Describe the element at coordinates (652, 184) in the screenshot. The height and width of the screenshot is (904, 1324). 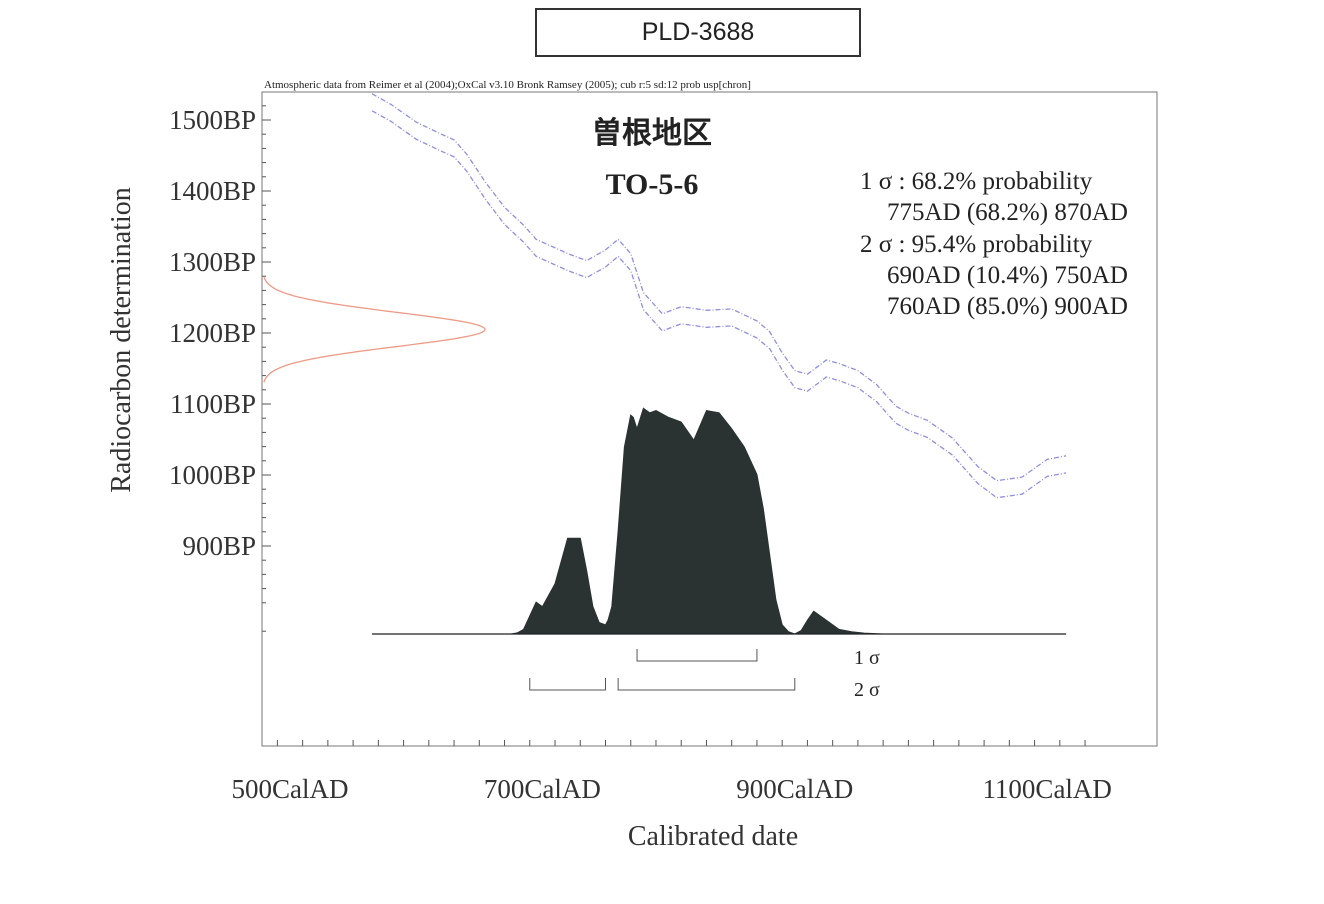
I see `sample-code: TO-5-6` at that location.